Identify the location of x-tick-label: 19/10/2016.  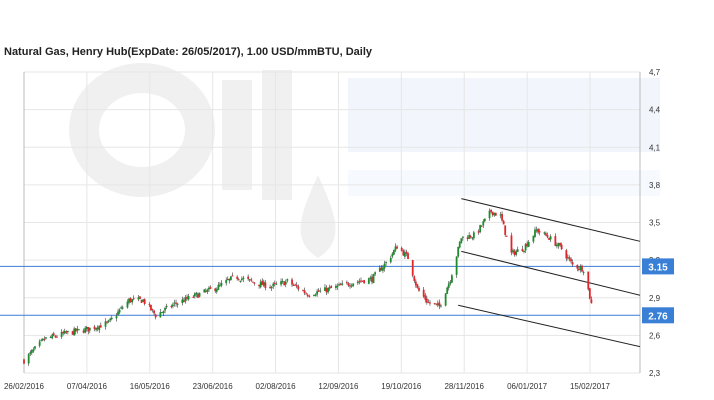
(401, 386).